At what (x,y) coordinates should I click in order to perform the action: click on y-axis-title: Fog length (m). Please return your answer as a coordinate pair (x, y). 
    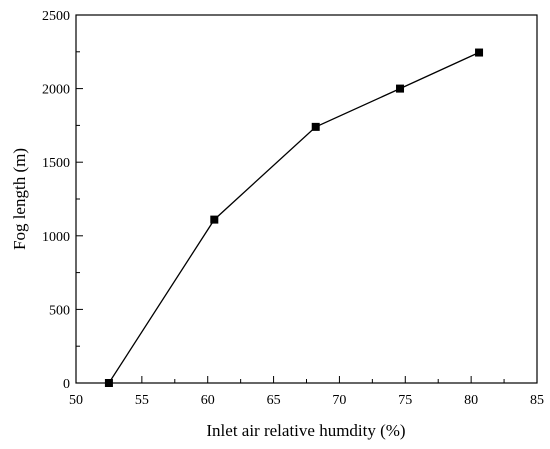
    Looking at the image, I should click on (19, 199).